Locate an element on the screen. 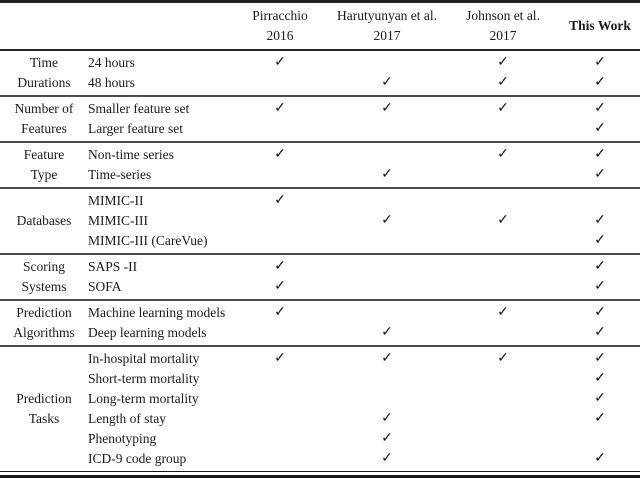 Image resolution: width=640 pixels, height=478 pixels. column-header-year: 2016 is located at coordinates (280, 35).